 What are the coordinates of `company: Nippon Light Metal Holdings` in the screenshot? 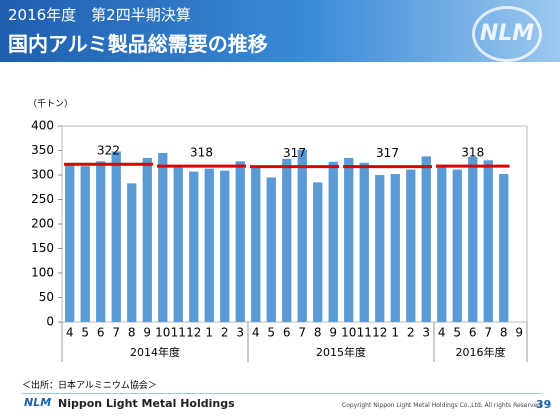 It's located at (146, 403).